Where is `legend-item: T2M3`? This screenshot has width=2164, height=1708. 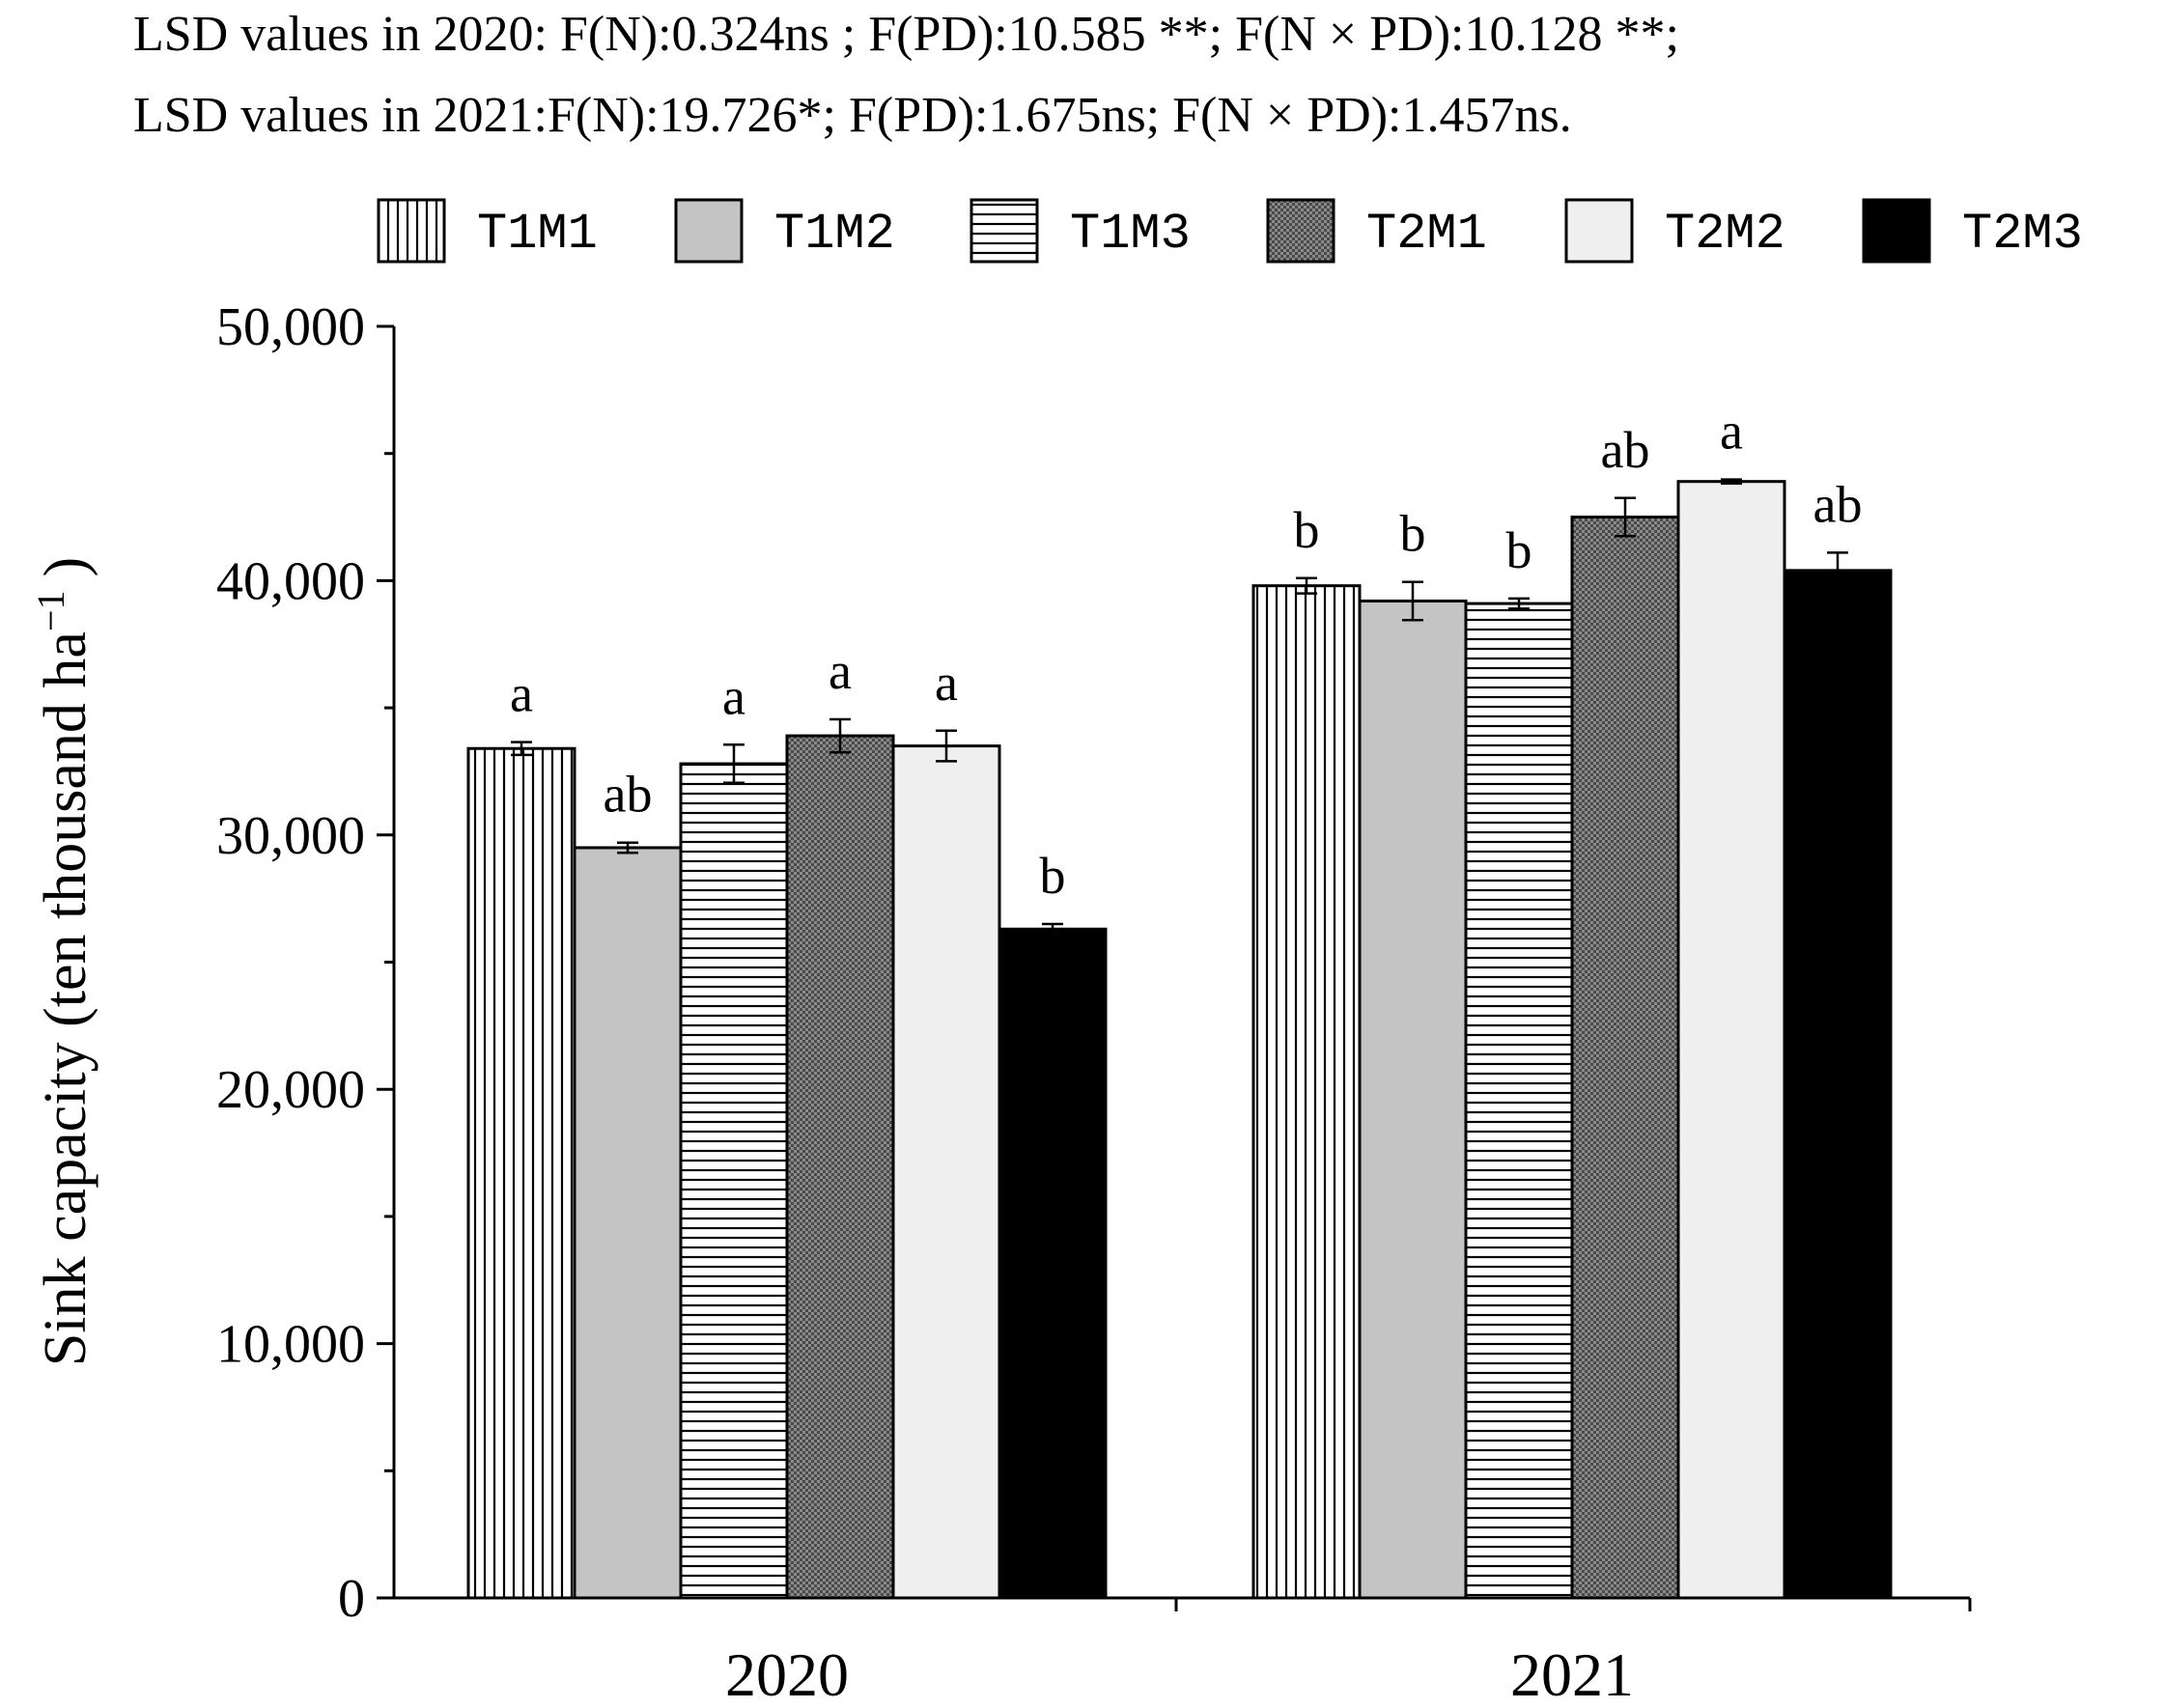
legend-item: T2M3 is located at coordinates (1972, 231).